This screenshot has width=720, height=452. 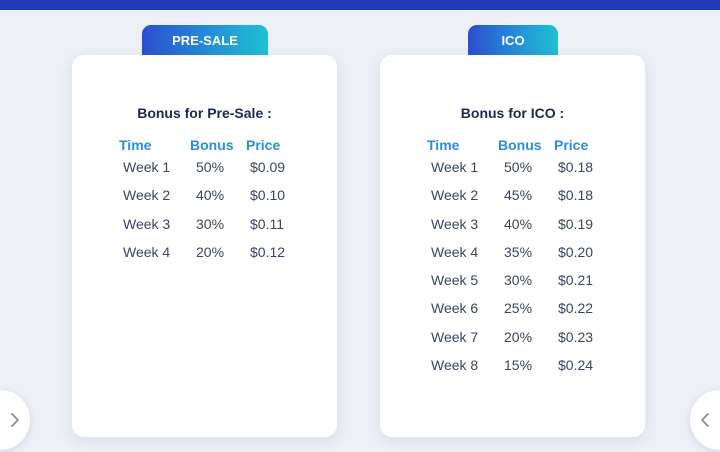 I want to click on presale-heading: Bonus for Pre-Sale :, so click(x=204, y=113).